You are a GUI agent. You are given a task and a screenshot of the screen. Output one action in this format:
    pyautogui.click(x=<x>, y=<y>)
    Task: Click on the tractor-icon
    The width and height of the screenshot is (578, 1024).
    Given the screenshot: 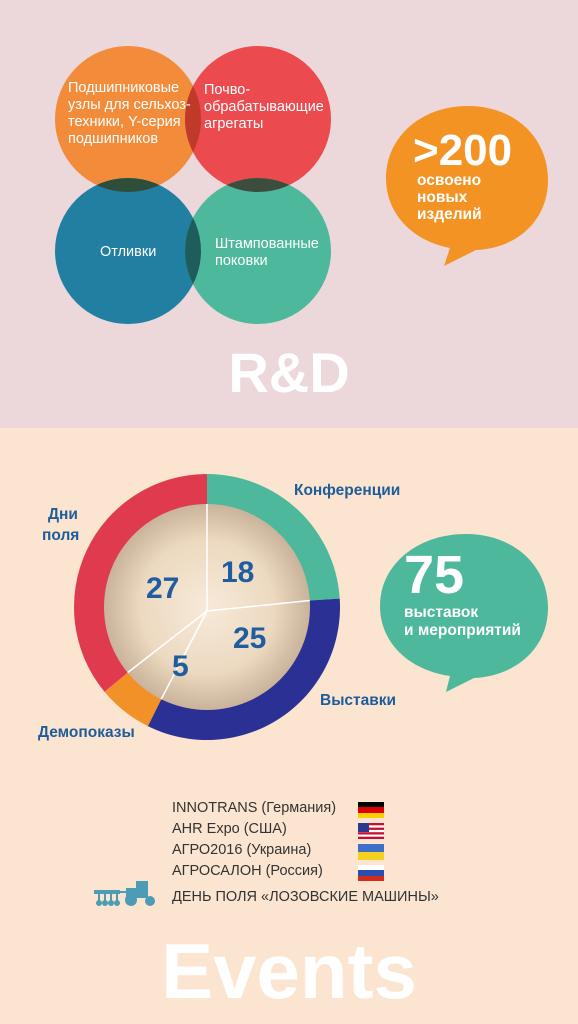 What is the action you would take?
    pyautogui.click(x=124, y=893)
    